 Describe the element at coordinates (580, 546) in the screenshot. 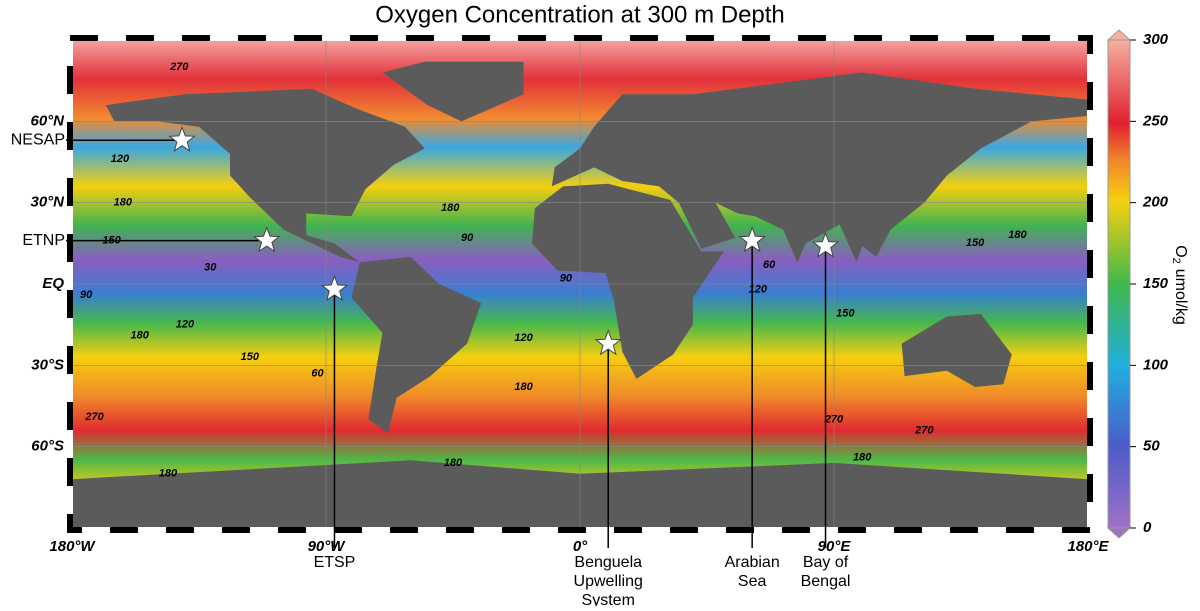

I see `lon-label: 0°` at that location.